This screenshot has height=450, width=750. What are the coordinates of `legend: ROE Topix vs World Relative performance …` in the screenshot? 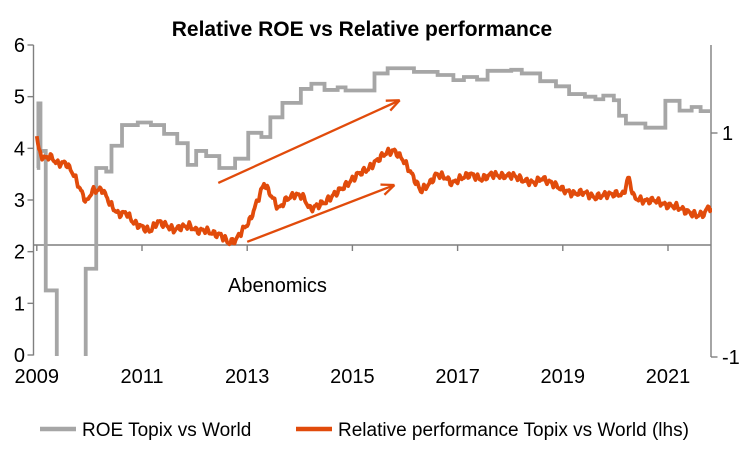 It's located at (364, 430).